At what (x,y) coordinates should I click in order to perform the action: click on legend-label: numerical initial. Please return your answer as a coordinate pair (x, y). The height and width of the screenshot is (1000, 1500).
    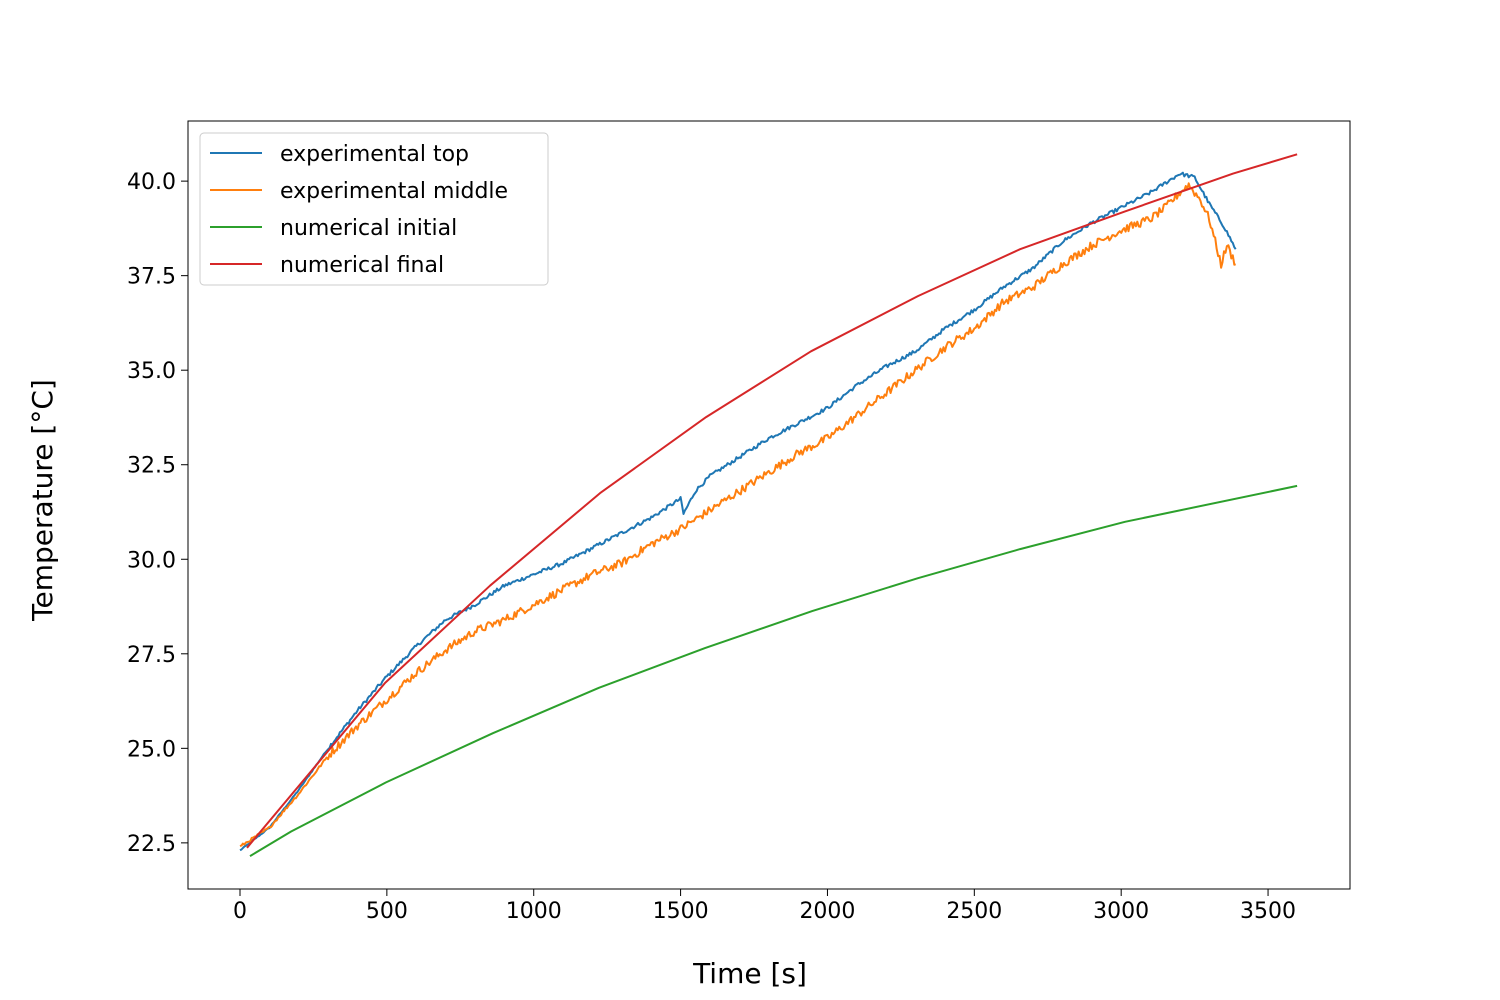
    Looking at the image, I should click on (368, 228).